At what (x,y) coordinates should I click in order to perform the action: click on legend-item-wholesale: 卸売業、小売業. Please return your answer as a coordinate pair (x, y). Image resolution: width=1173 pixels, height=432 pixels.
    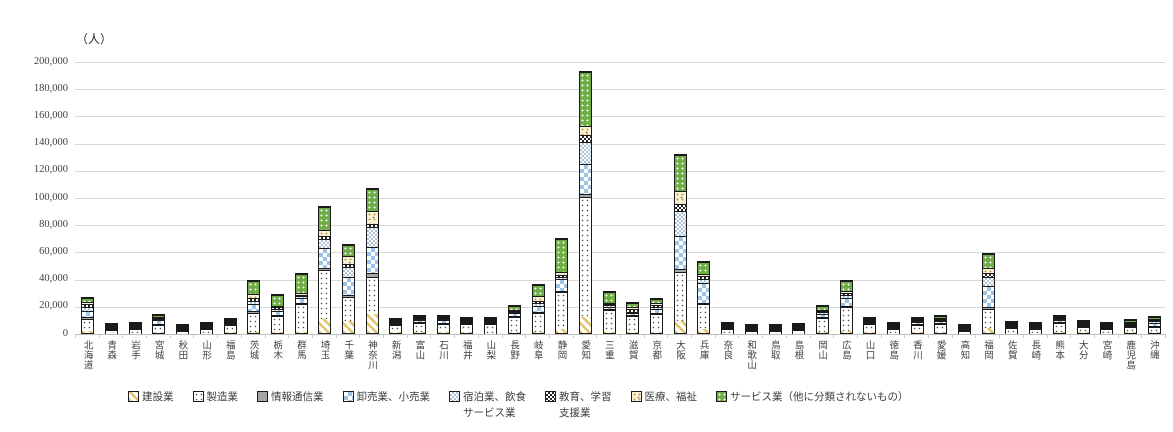
    Looking at the image, I should click on (386, 397).